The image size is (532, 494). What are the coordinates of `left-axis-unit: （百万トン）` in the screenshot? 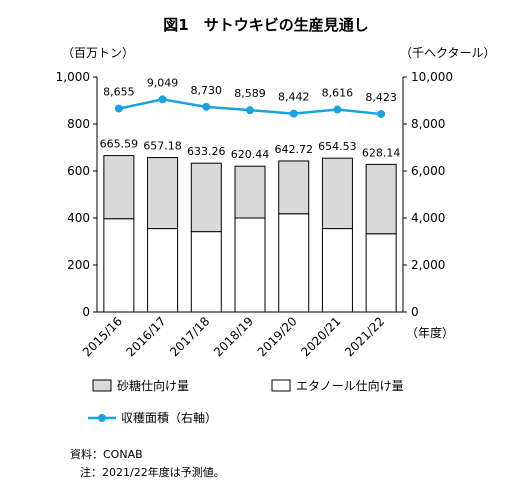 It's located at (98, 53).